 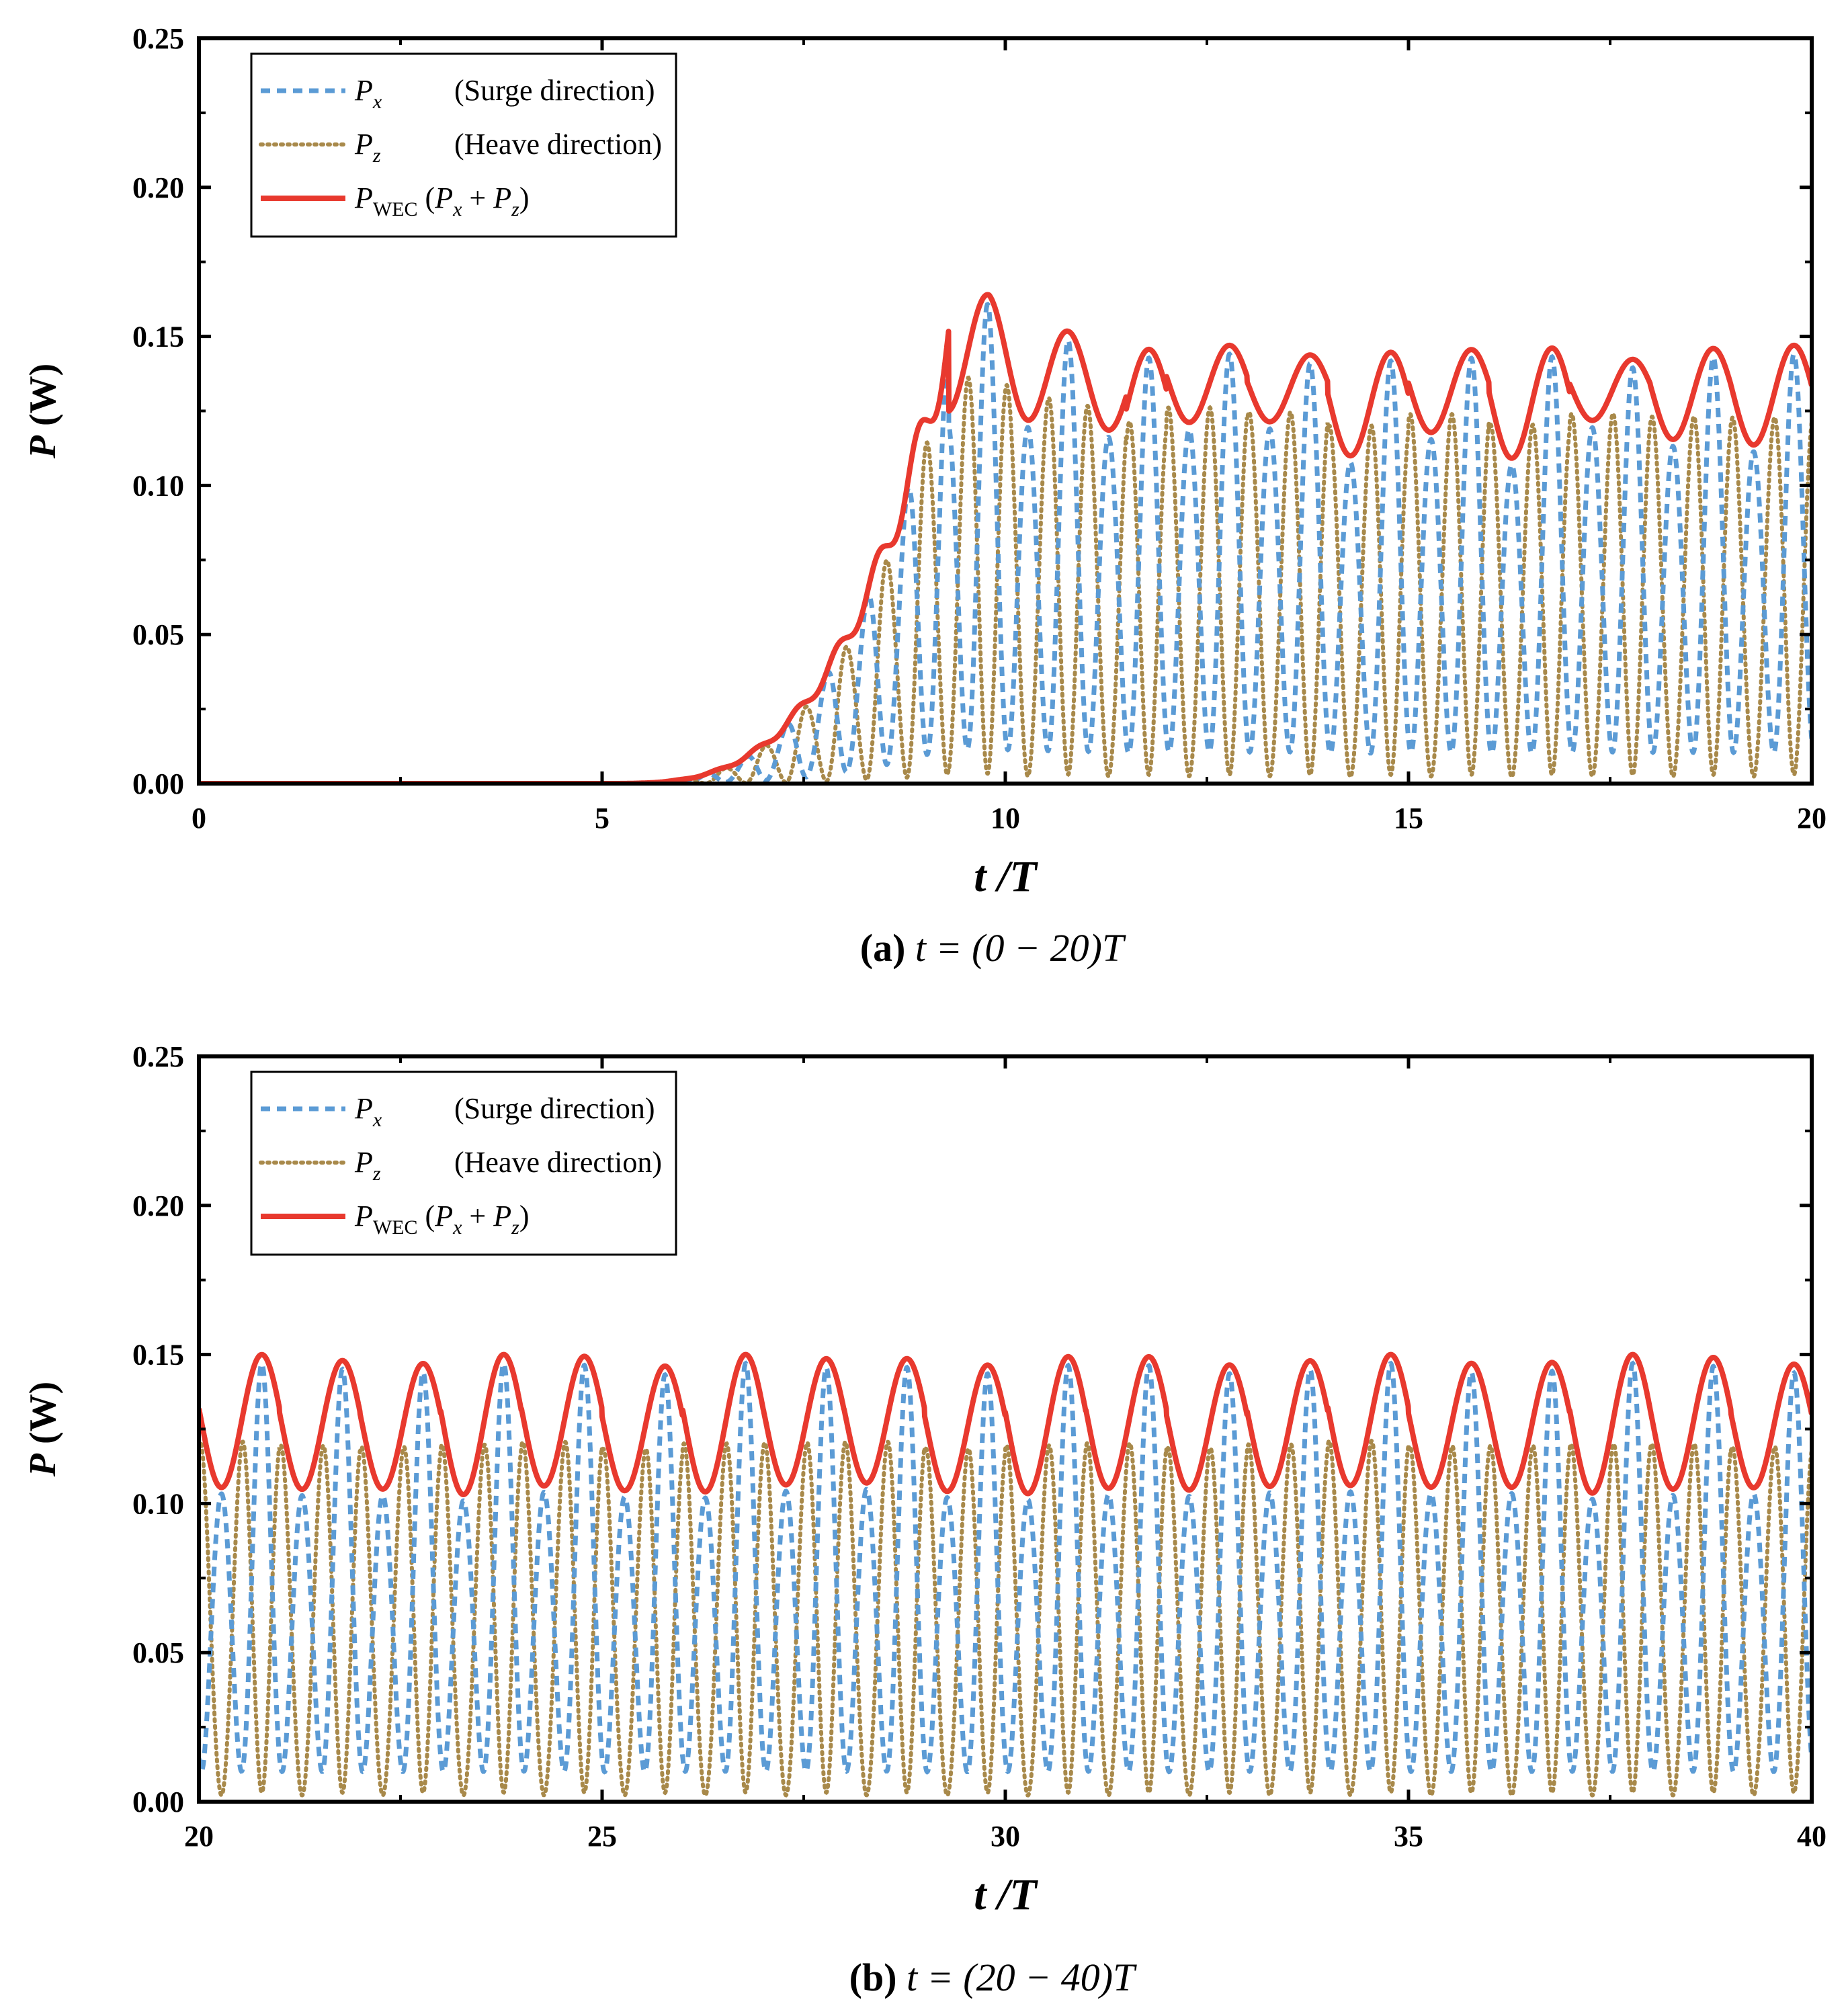 What do you see at coordinates (993, 948) in the screenshot?
I see `panel-caption: (a) t = (0 − 20)T` at bounding box center [993, 948].